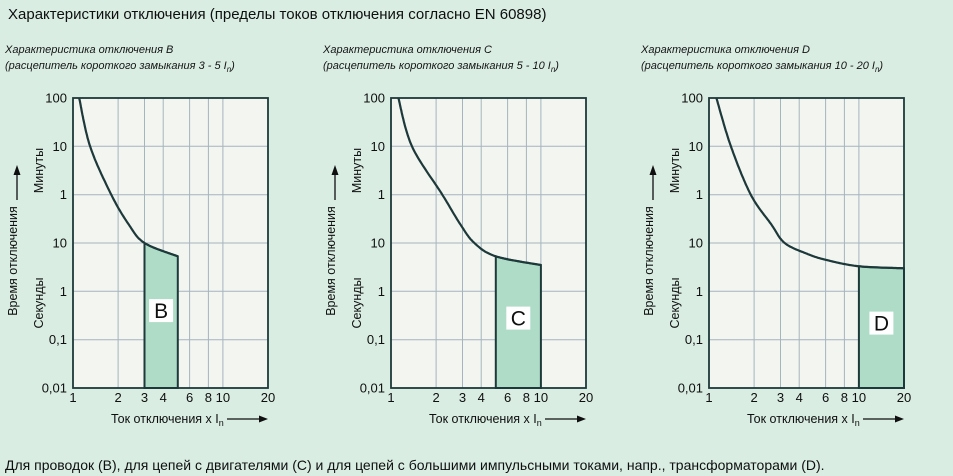 The image size is (953, 476). I want to click on chart-subtitle-text: (расцепитель короткого замыкания 3 - 5 I, so click(116, 66).